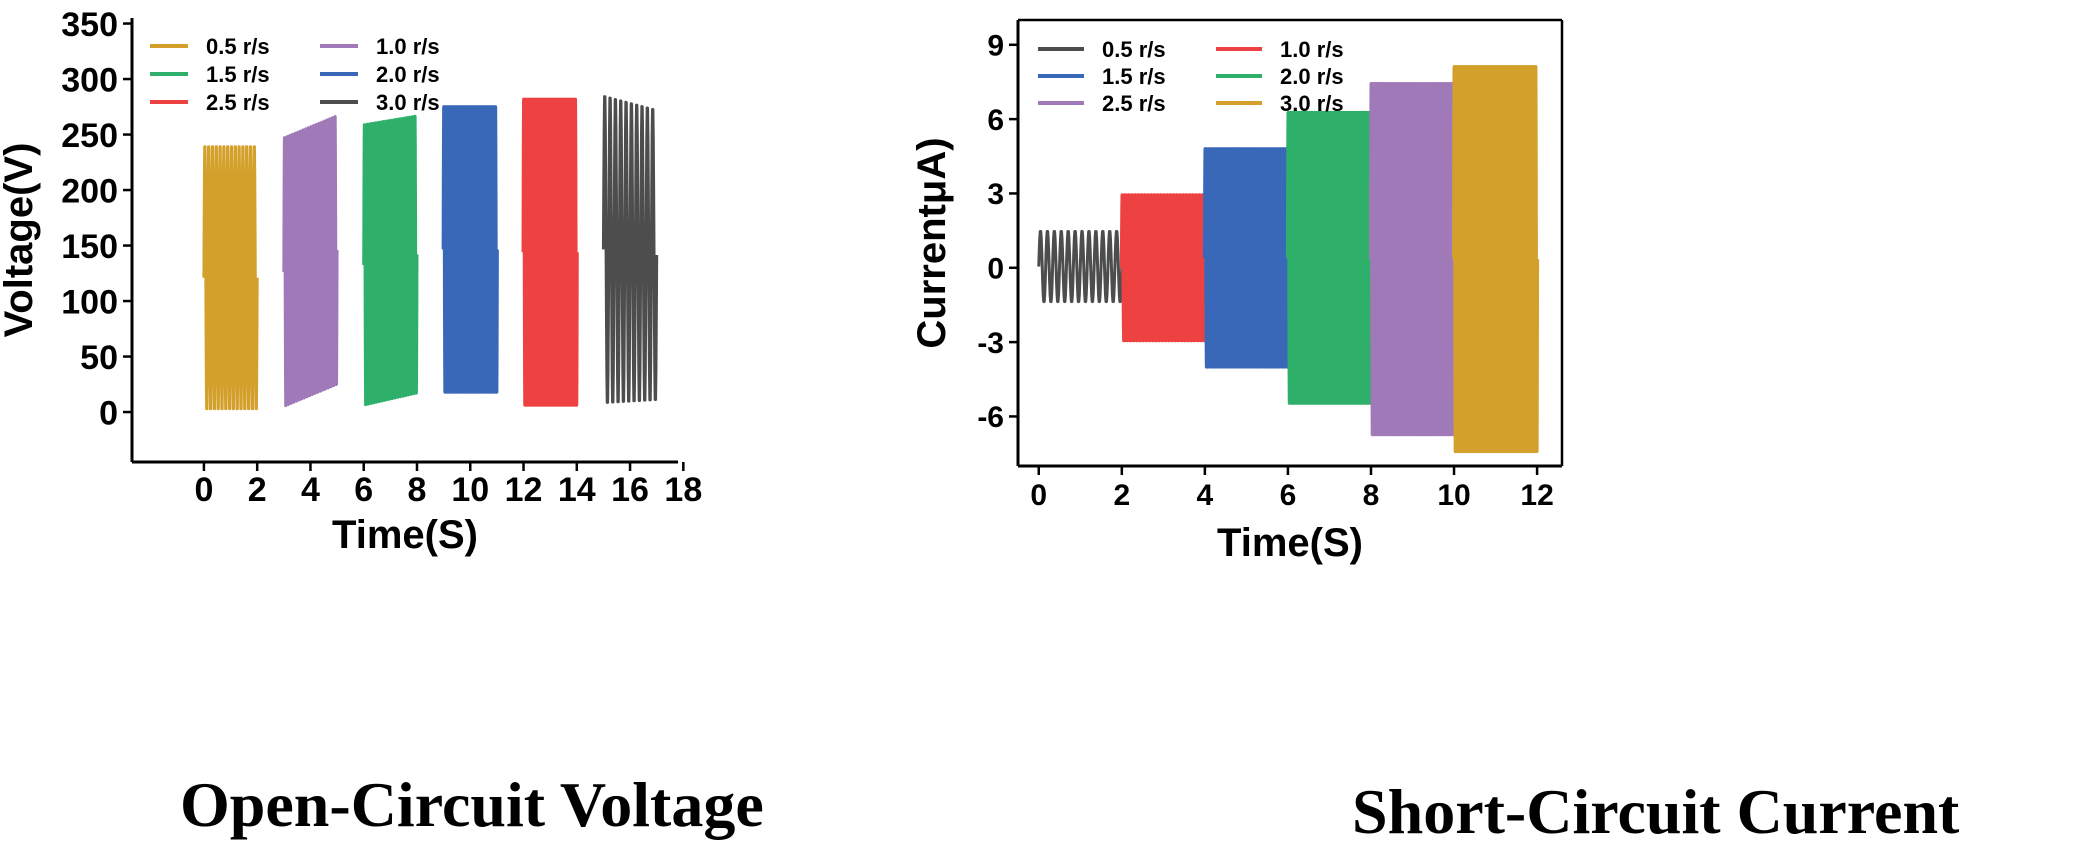 Image resolution: width=2078 pixels, height=854 pixels. What do you see at coordinates (89, 191) in the screenshot?
I see `y-tick-label: 200` at bounding box center [89, 191].